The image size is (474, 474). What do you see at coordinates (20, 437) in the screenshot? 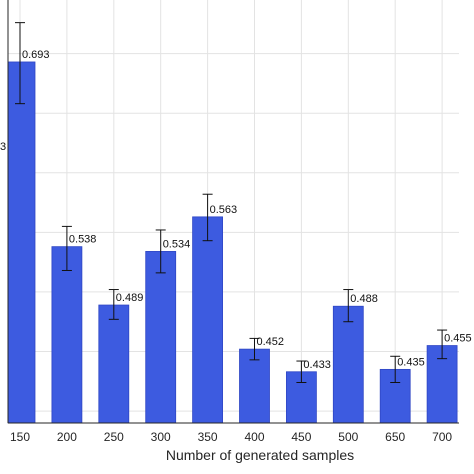
I see `x-tick-150: 150` at bounding box center [20, 437].